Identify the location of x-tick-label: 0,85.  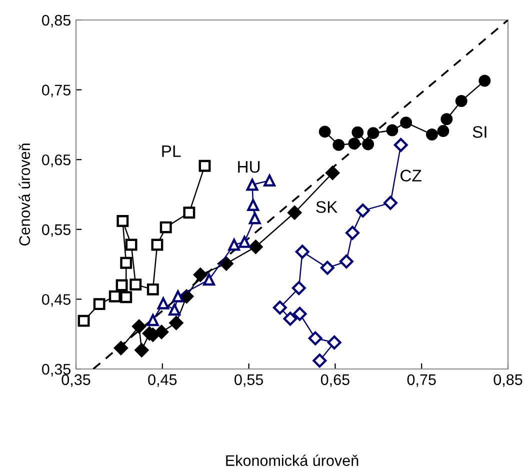
(508, 380).